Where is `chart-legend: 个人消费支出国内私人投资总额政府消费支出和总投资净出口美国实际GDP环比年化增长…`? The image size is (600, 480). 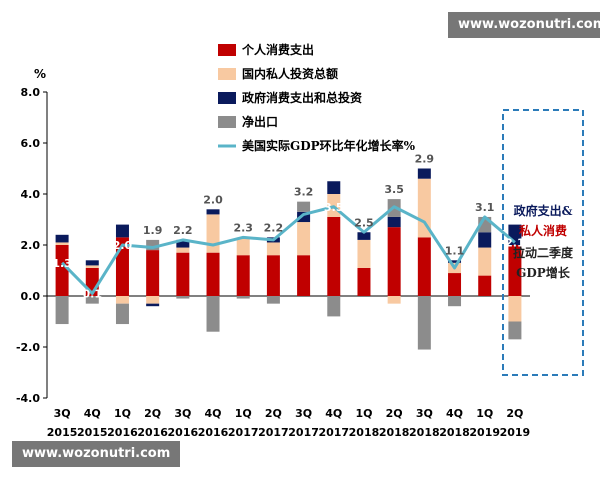
chart-legend: 个人消费支出国内私人投资总额政府消费支出和总投资净出口美国实际GDP环比年化增长… is located at coordinates (317, 97).